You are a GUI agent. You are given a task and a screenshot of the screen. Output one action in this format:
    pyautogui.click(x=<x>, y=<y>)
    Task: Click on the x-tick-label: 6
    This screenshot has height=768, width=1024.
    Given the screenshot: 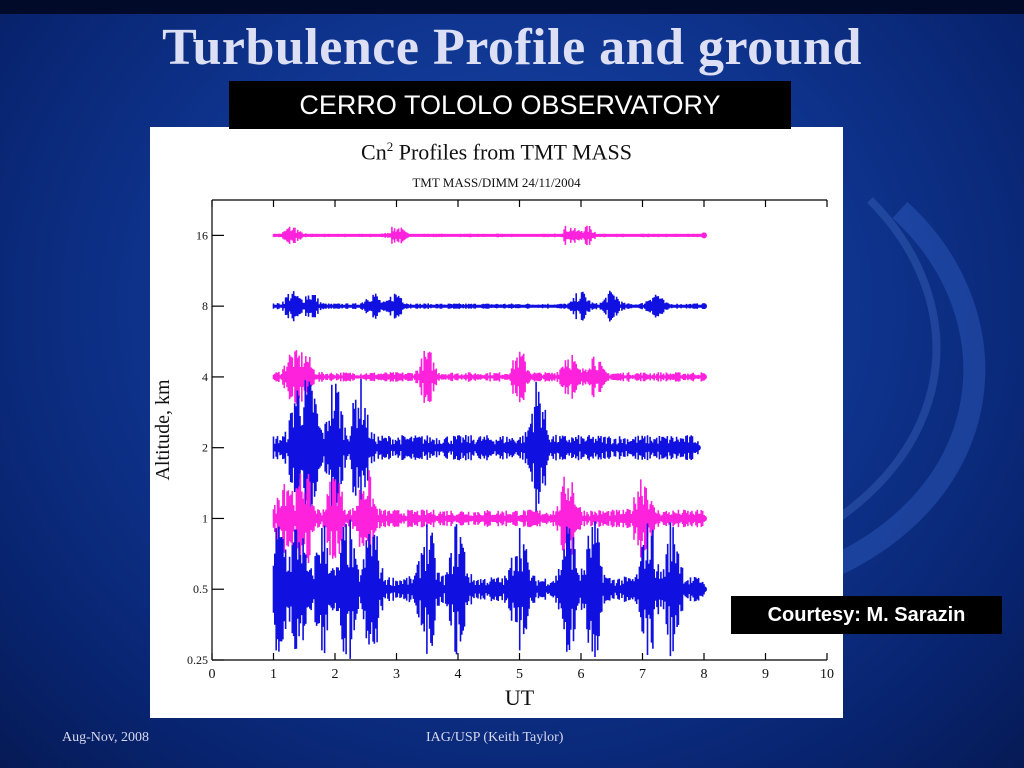 What is the action you would take?
    pyautogui.click(x=581, y=674)
    